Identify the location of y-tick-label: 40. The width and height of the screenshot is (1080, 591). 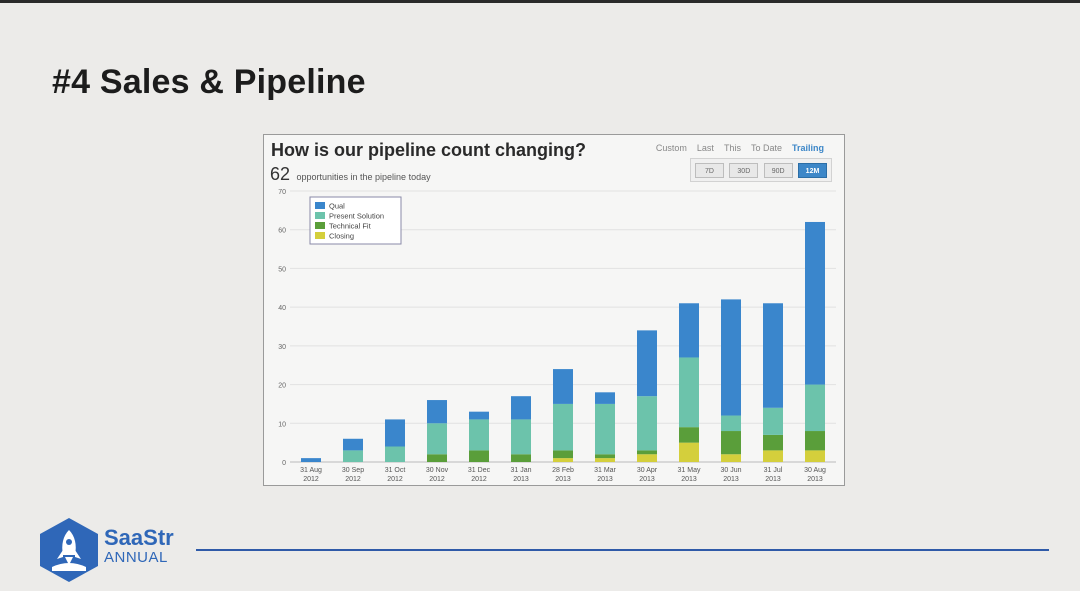
(282, 308).